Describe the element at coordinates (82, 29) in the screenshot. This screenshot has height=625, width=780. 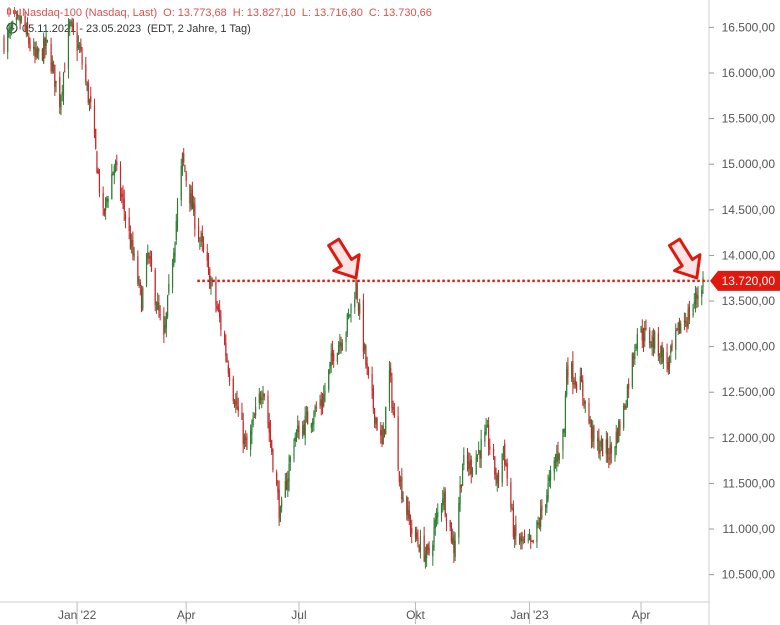
I see `date-range: 05.11.2021 - 23.05.2023` at that location.